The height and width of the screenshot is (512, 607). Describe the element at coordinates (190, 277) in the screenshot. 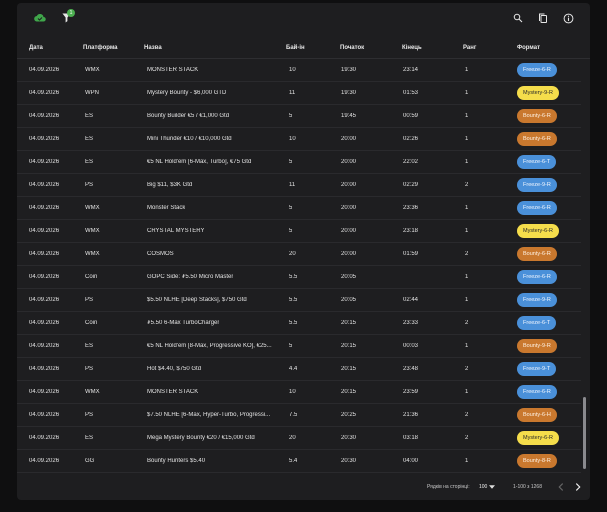

I see `cell-name: GOPC Side: ₮5.50 Micro Master` at that location.